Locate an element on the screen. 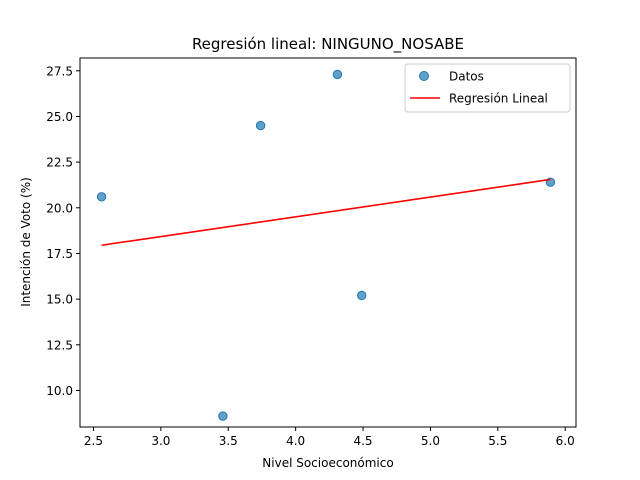 Image resolution: width=640 pixels, height=480 pixels. legend: Datos Regresión Lineal is located at coordinates (487, 88).